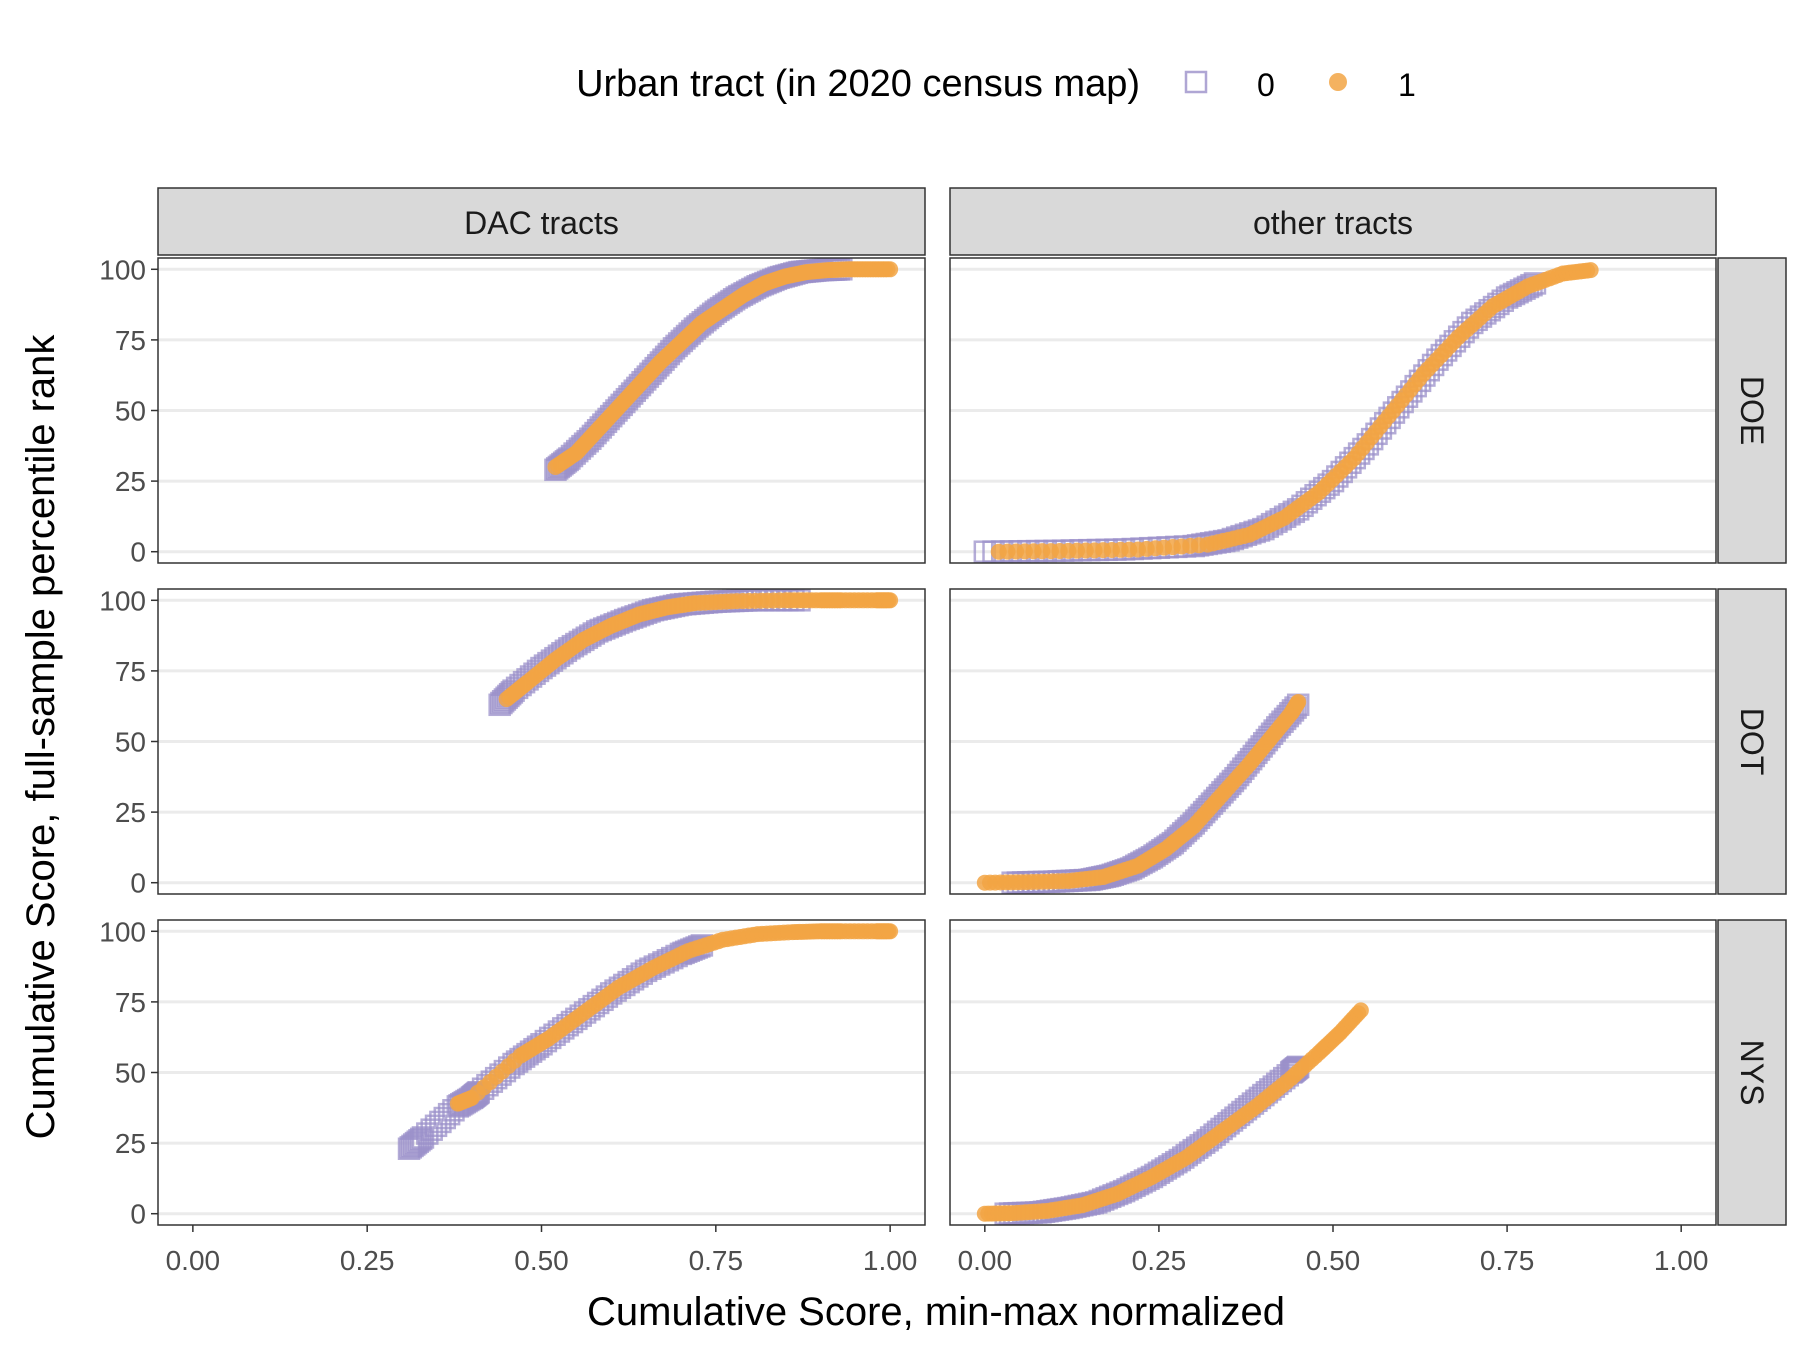  Describe the element at coordinates (130, 1002) in the screenshot. I see `y-tick-label-nys-75: 75` at that location.